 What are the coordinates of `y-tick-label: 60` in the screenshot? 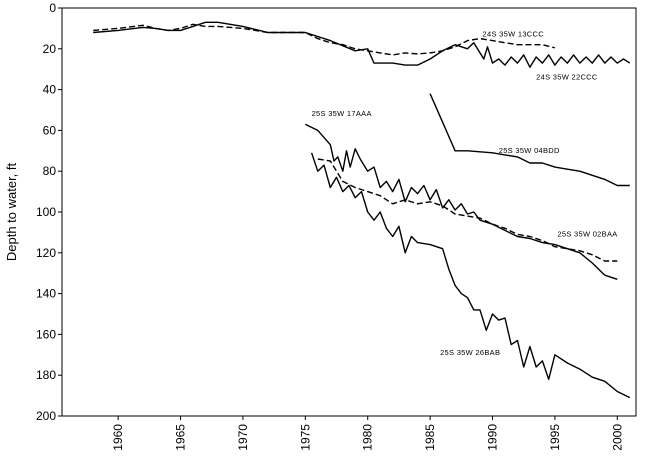 It's located at (50, 130).